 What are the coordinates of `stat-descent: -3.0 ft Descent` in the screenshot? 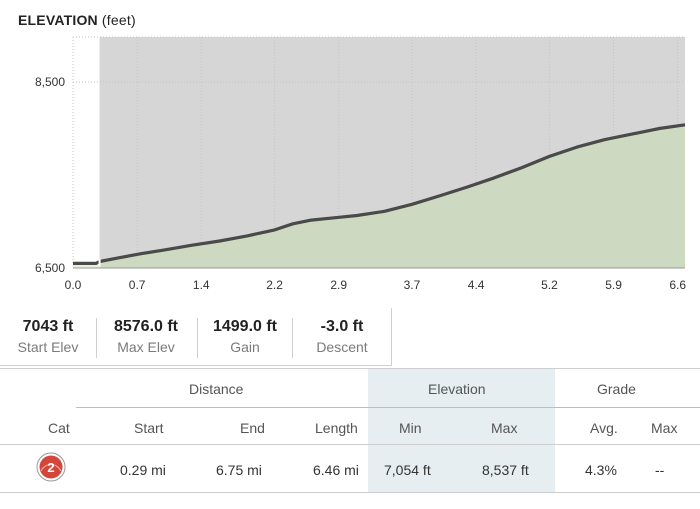 It's located at (342, 336).